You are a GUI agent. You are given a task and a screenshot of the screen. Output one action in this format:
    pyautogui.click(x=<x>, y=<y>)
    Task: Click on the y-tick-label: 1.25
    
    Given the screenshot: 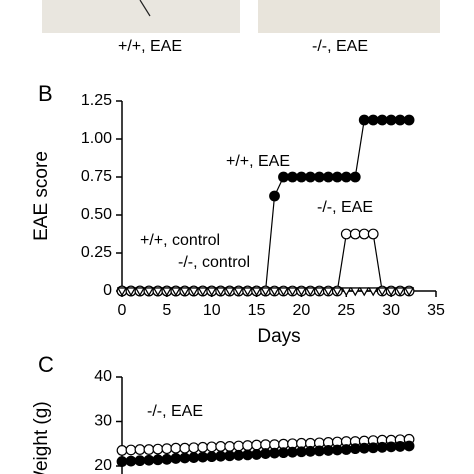 What is the action you would take?
    pyautogui.click(x=96, y=100)
    